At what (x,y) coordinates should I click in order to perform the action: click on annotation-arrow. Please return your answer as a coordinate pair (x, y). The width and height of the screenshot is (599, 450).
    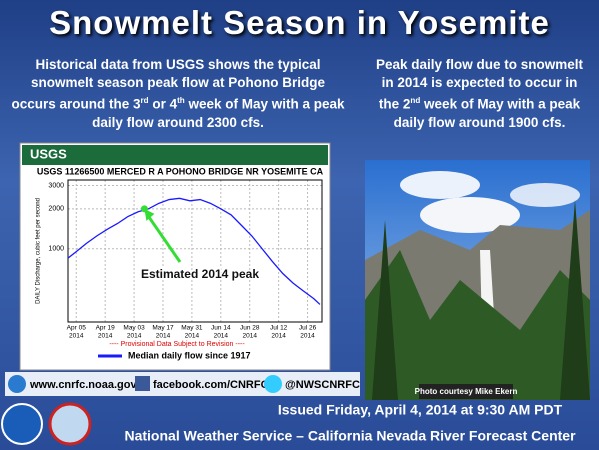
    Looking at the image, I should click on (164, 238).